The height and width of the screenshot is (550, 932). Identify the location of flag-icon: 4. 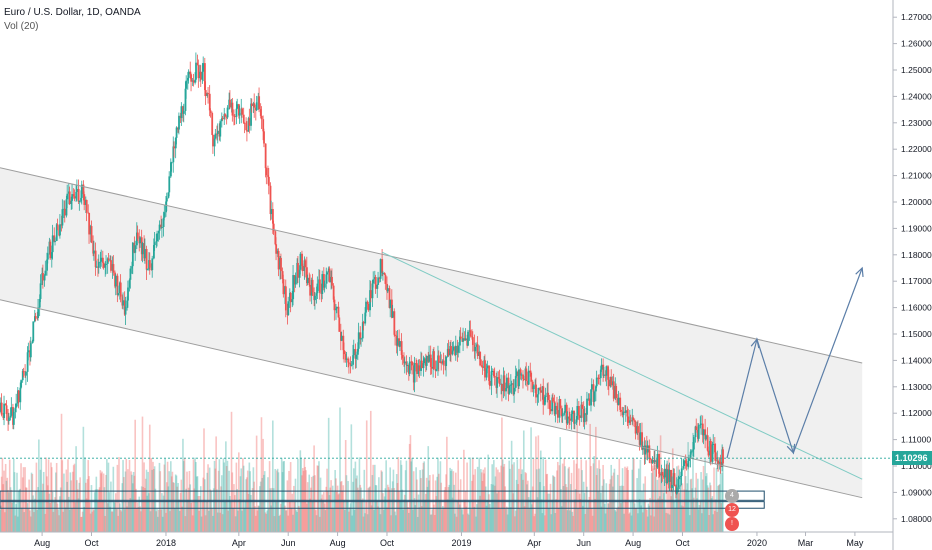
(732, 496).